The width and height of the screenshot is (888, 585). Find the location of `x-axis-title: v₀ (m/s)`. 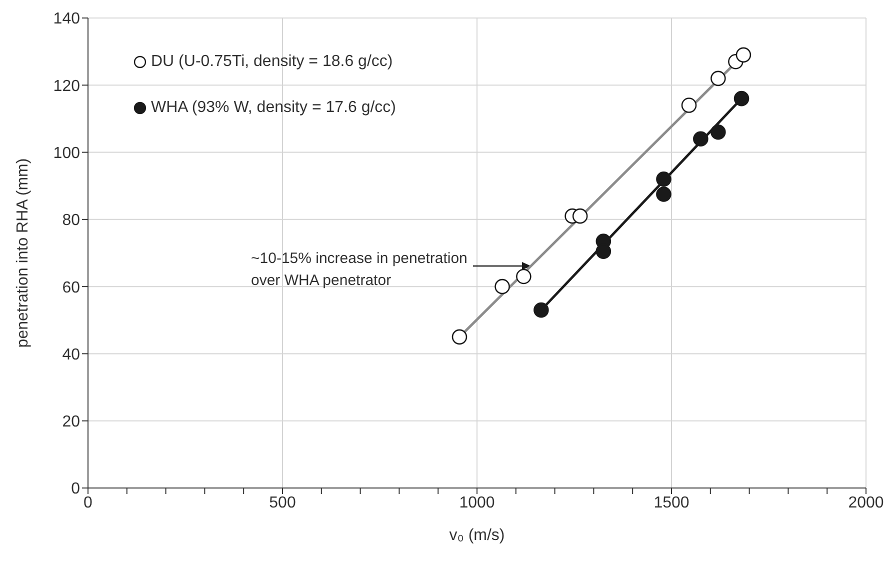

x-axis-title: v₀ (m/s) is located at coordinates (477, 535).